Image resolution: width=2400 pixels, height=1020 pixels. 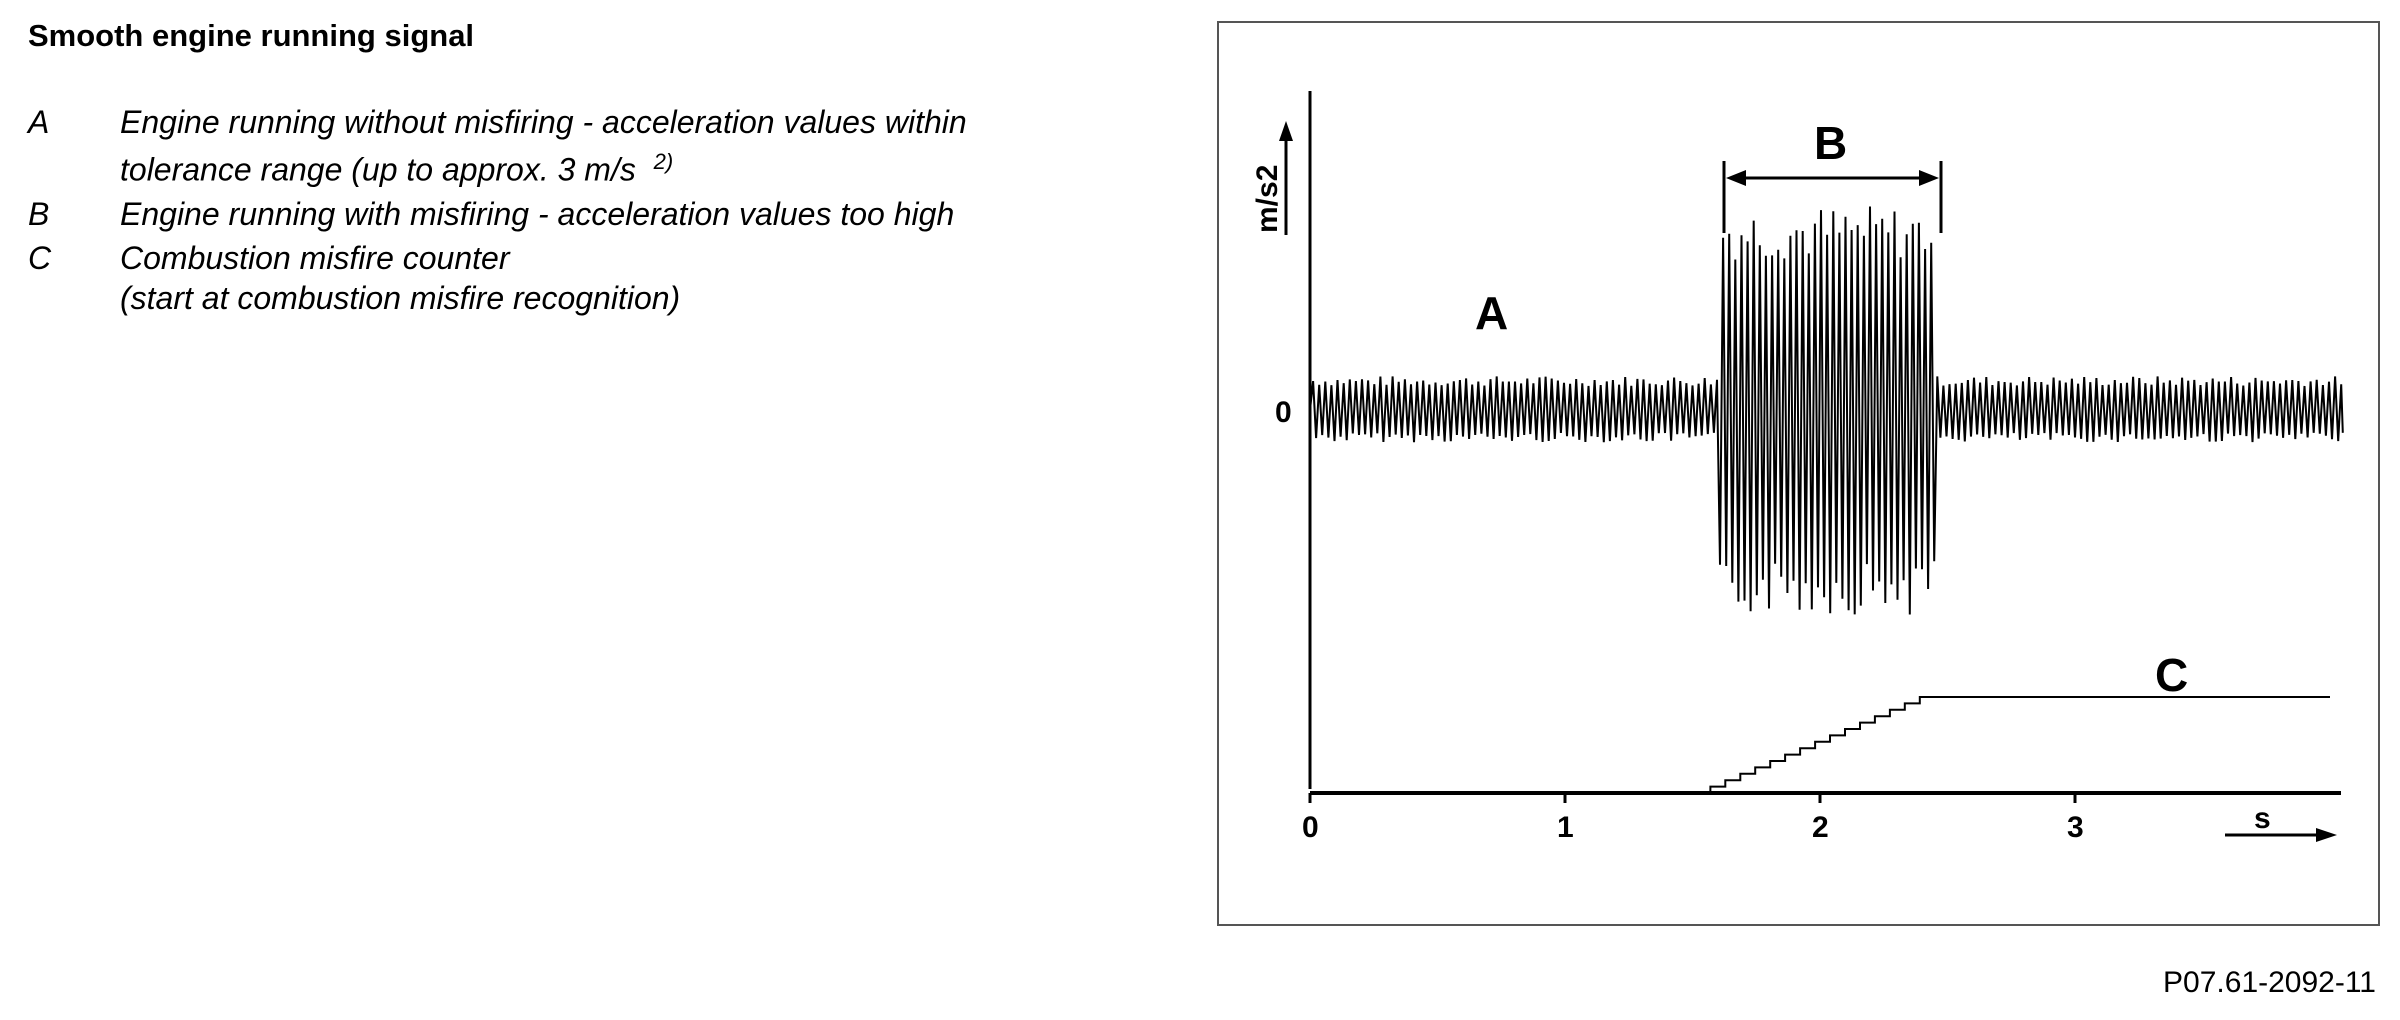 I want to click on legend-key-b: B, so click(x=39, y=213).